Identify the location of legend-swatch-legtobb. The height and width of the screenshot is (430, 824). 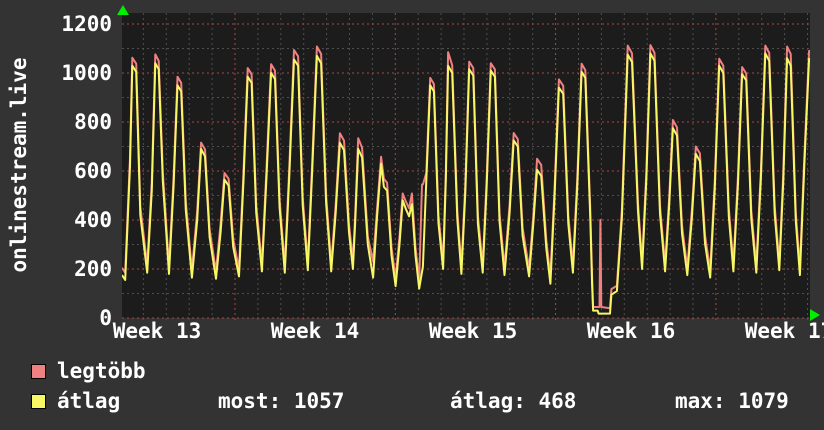
(38, 371).